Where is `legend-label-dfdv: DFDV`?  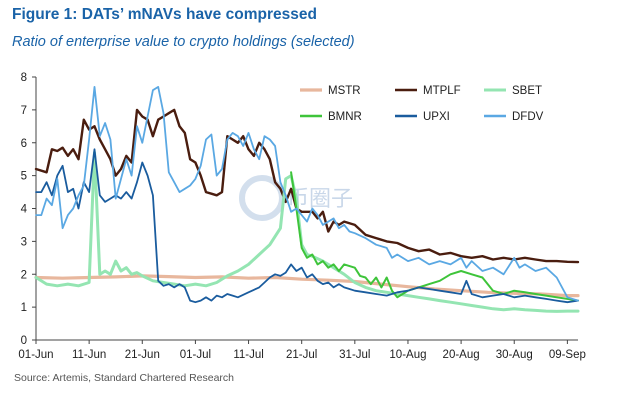
legend-label-dfdv: DFDV is located at coordinates (528, 117).